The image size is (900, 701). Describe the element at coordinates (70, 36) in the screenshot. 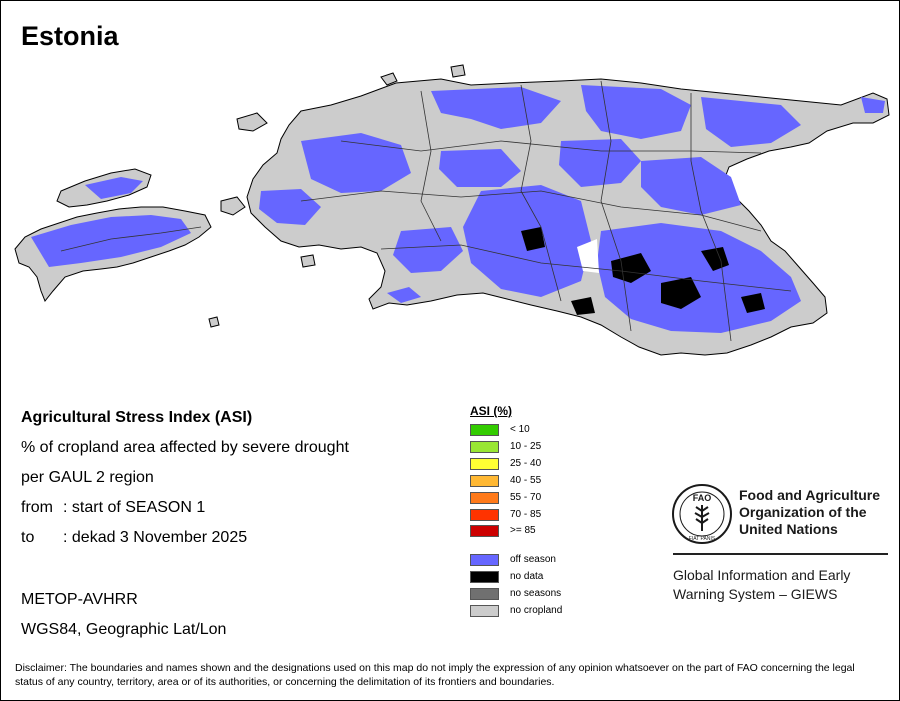

I see `map-title: Estonia` at that location.